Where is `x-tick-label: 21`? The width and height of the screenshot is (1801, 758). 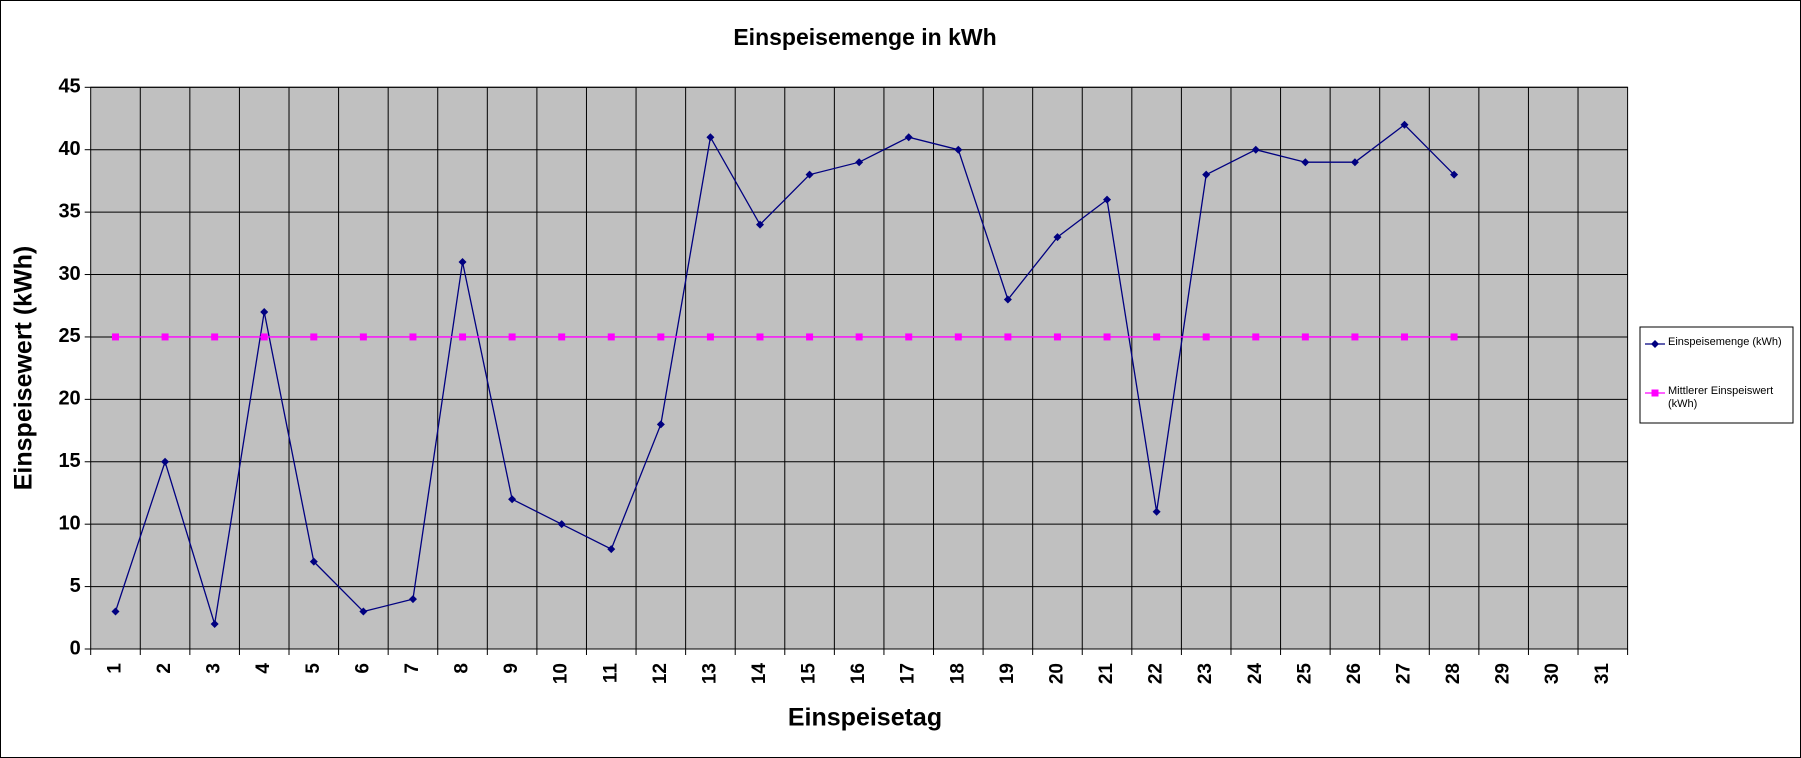
x-tick-label: 21 is located at coordinates (1106, 674).